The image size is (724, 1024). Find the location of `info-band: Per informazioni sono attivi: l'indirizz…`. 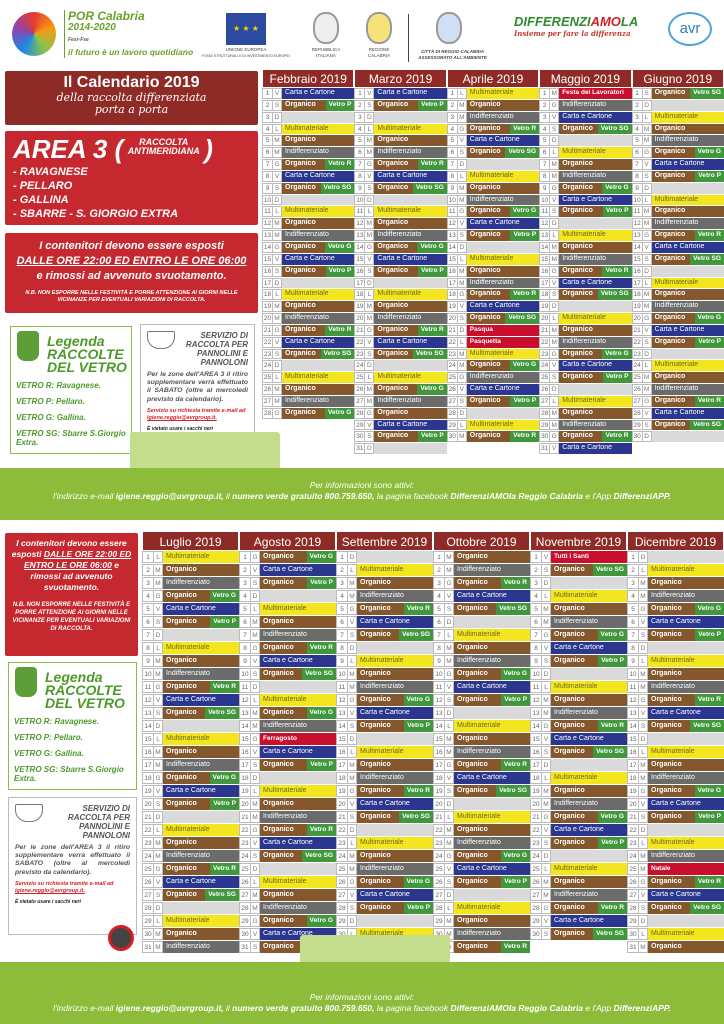

info-band: Per informazioni sono attivi: l'indirizz… is located at coordinates (362, 494).